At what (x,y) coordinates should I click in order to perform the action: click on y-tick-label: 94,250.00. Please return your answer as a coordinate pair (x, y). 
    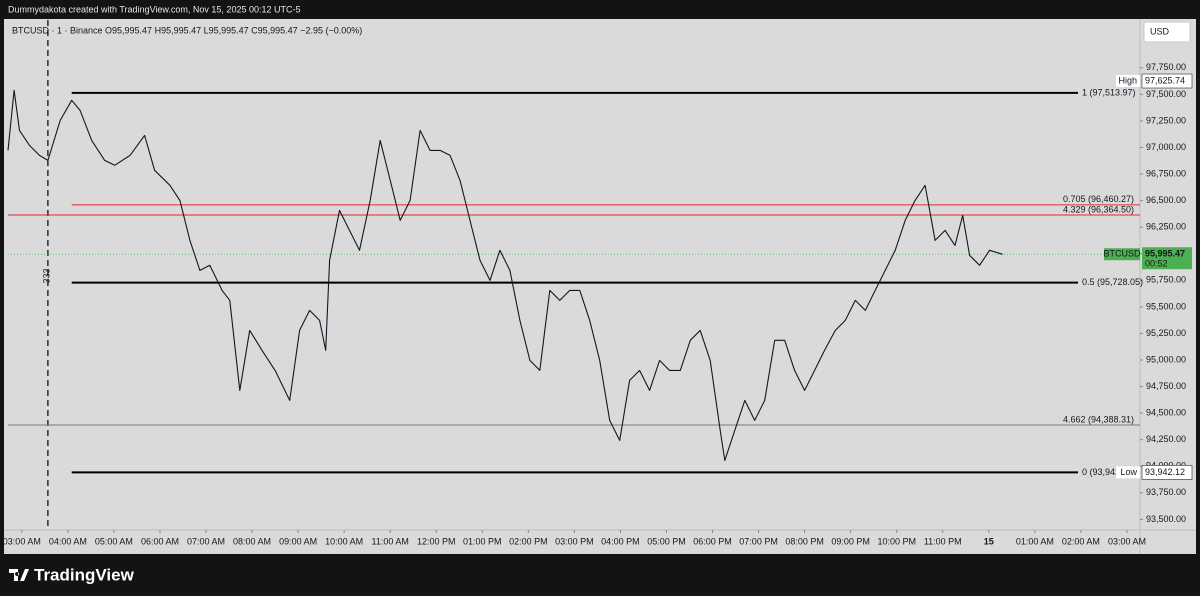
    Looking at the image, I should click on (1166, 439).